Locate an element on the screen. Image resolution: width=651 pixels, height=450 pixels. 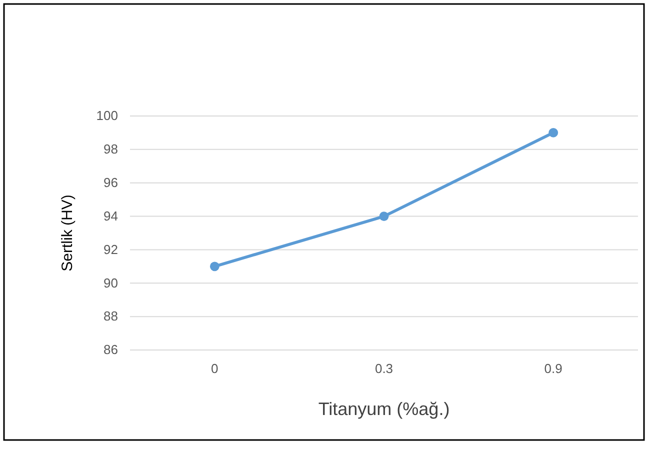
y-axis-title: Sertlik (HV) is located at coordinates (67, 233).